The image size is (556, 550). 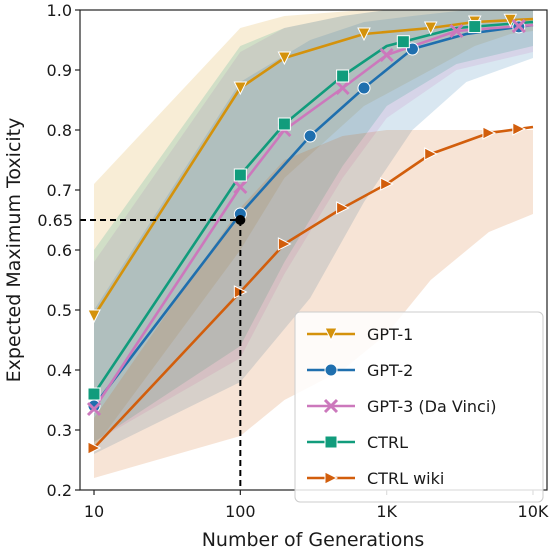 What do you see at coordinates (331, 478) in the screenshot?
I see `ctrl-wiki-legend-marker` at bounding box center [331, 478].